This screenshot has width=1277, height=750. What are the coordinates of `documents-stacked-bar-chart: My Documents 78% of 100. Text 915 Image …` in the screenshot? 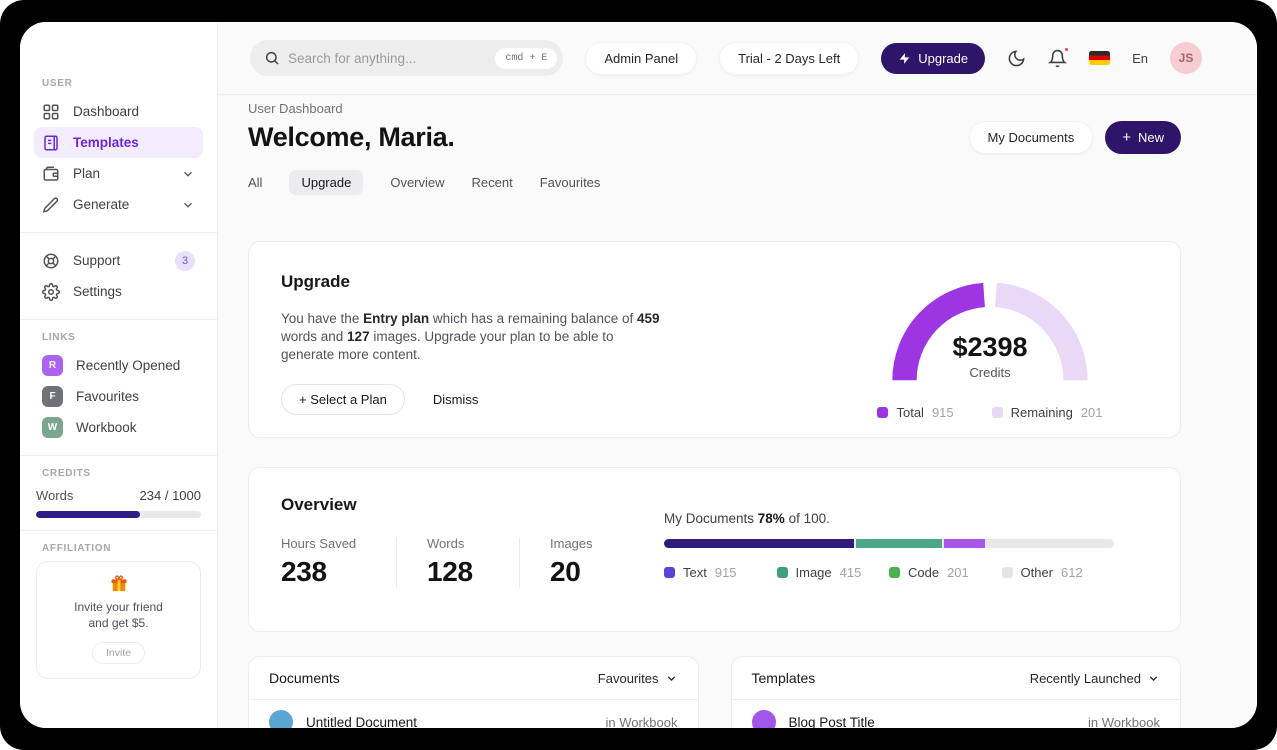 It's located at (889, 549).